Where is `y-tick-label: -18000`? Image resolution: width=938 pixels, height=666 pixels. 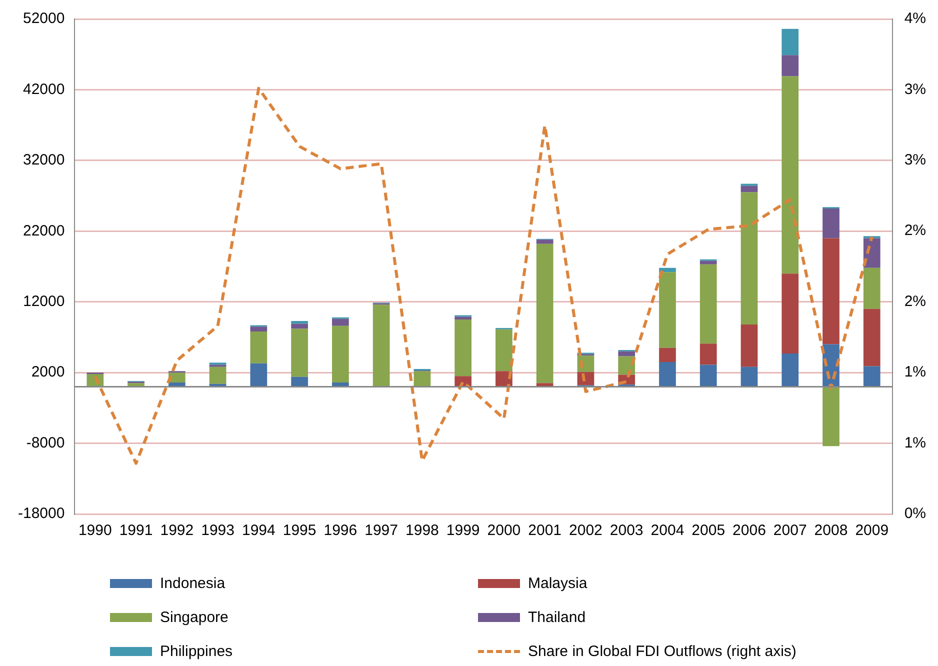 y-tick-label: -18000 is located at coordinates (41, 513).